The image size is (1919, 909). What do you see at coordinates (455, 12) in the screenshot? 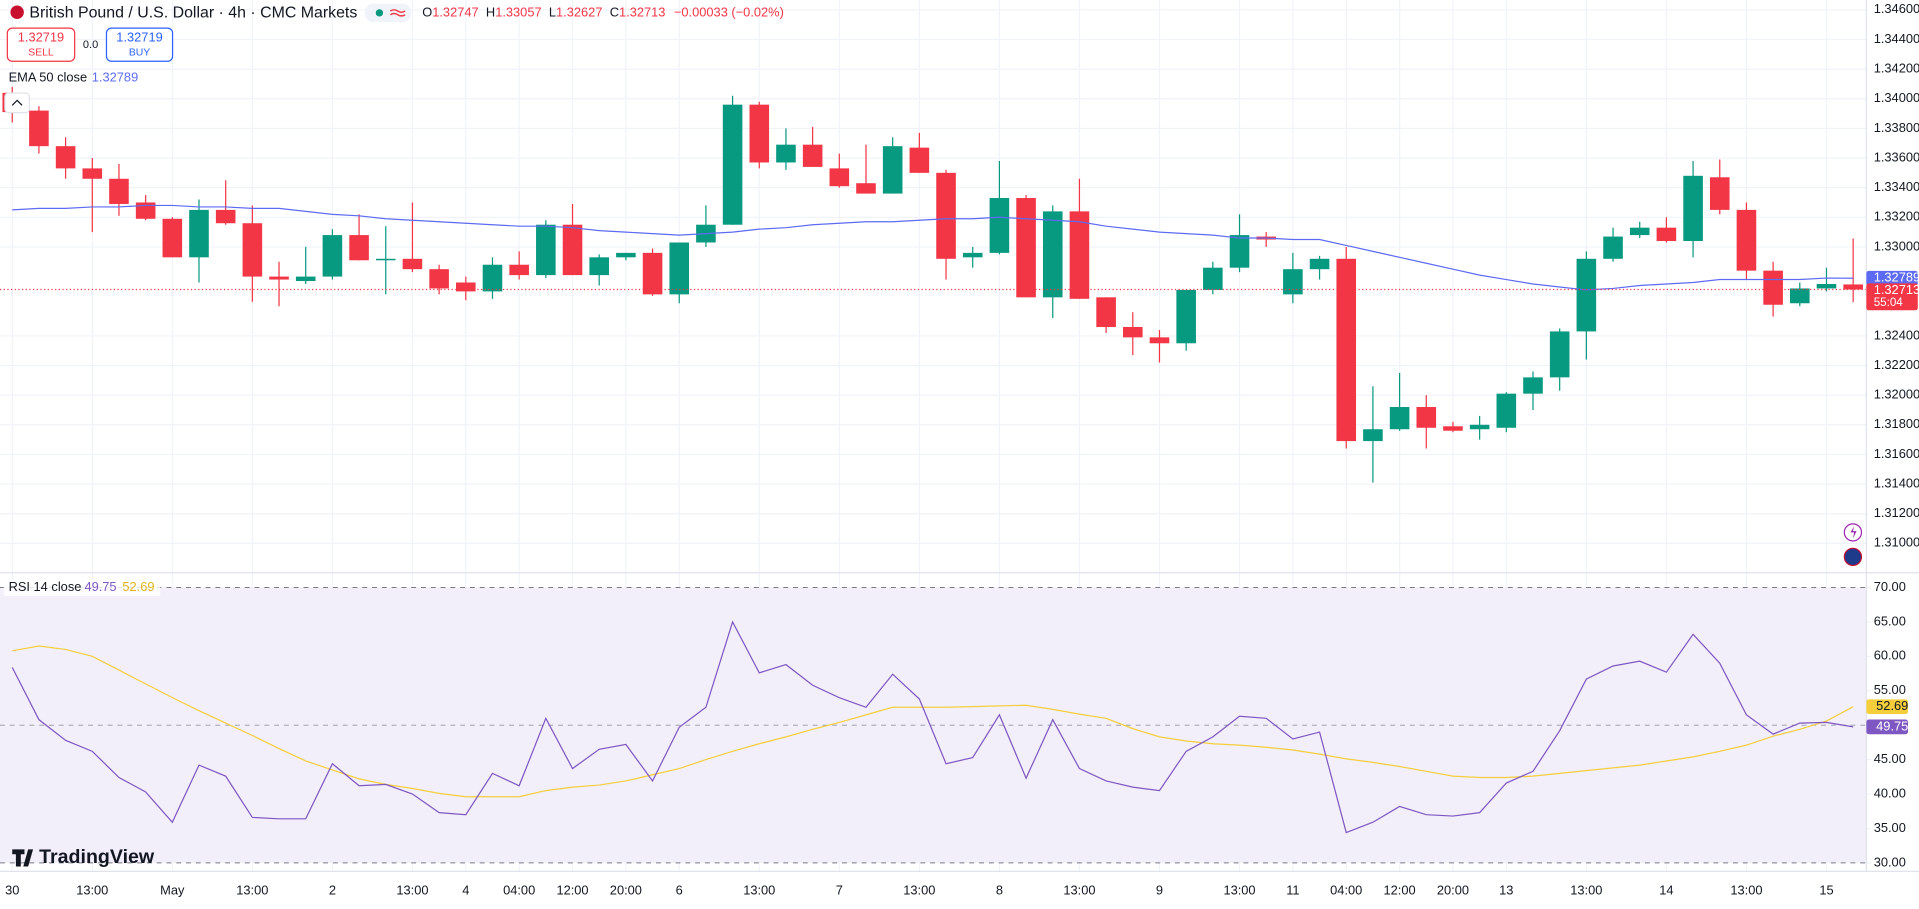
I see `open-value: 1.32747` at bounding box center [455, 12].